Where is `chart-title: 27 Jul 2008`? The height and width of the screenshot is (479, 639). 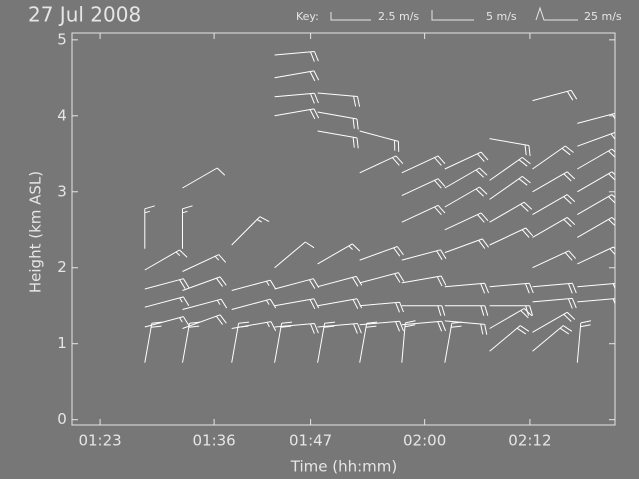 chart-title: 27 Jul 2008 is located at coordinates (84, 15).